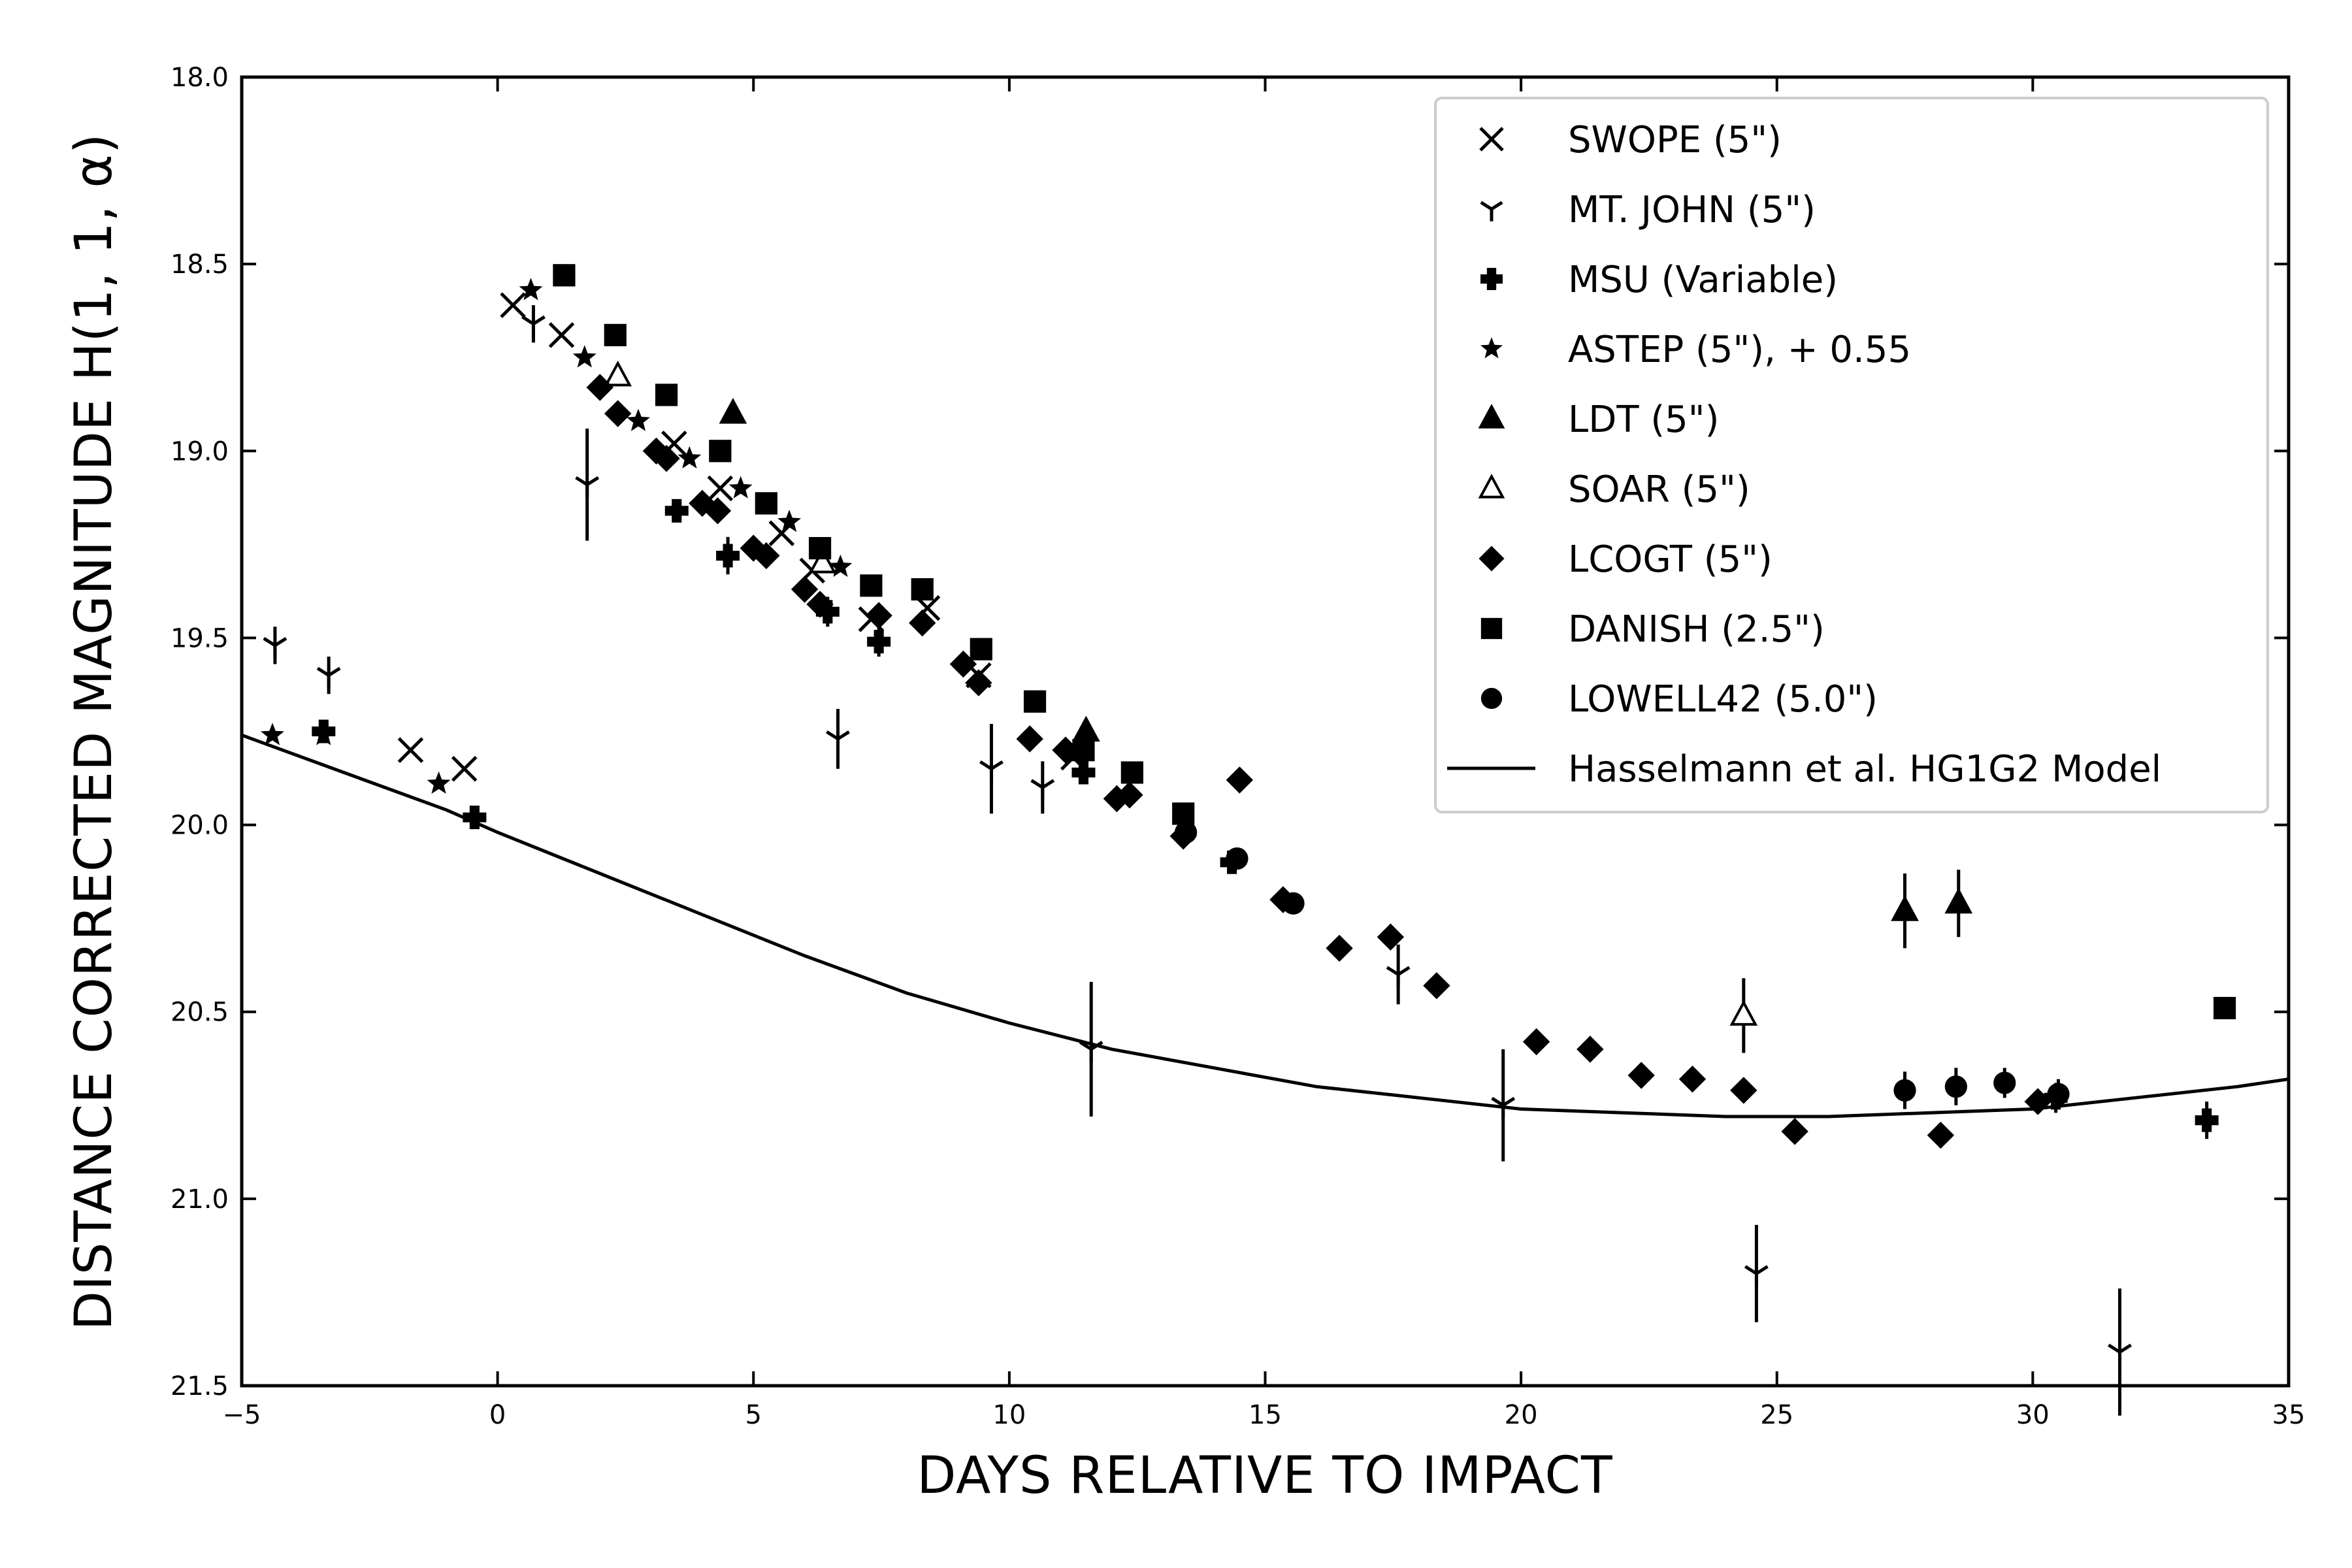  Describe the element at coordinates (200, 451) in the screenshot. I see `y-tick-label: 19.0` at that location.